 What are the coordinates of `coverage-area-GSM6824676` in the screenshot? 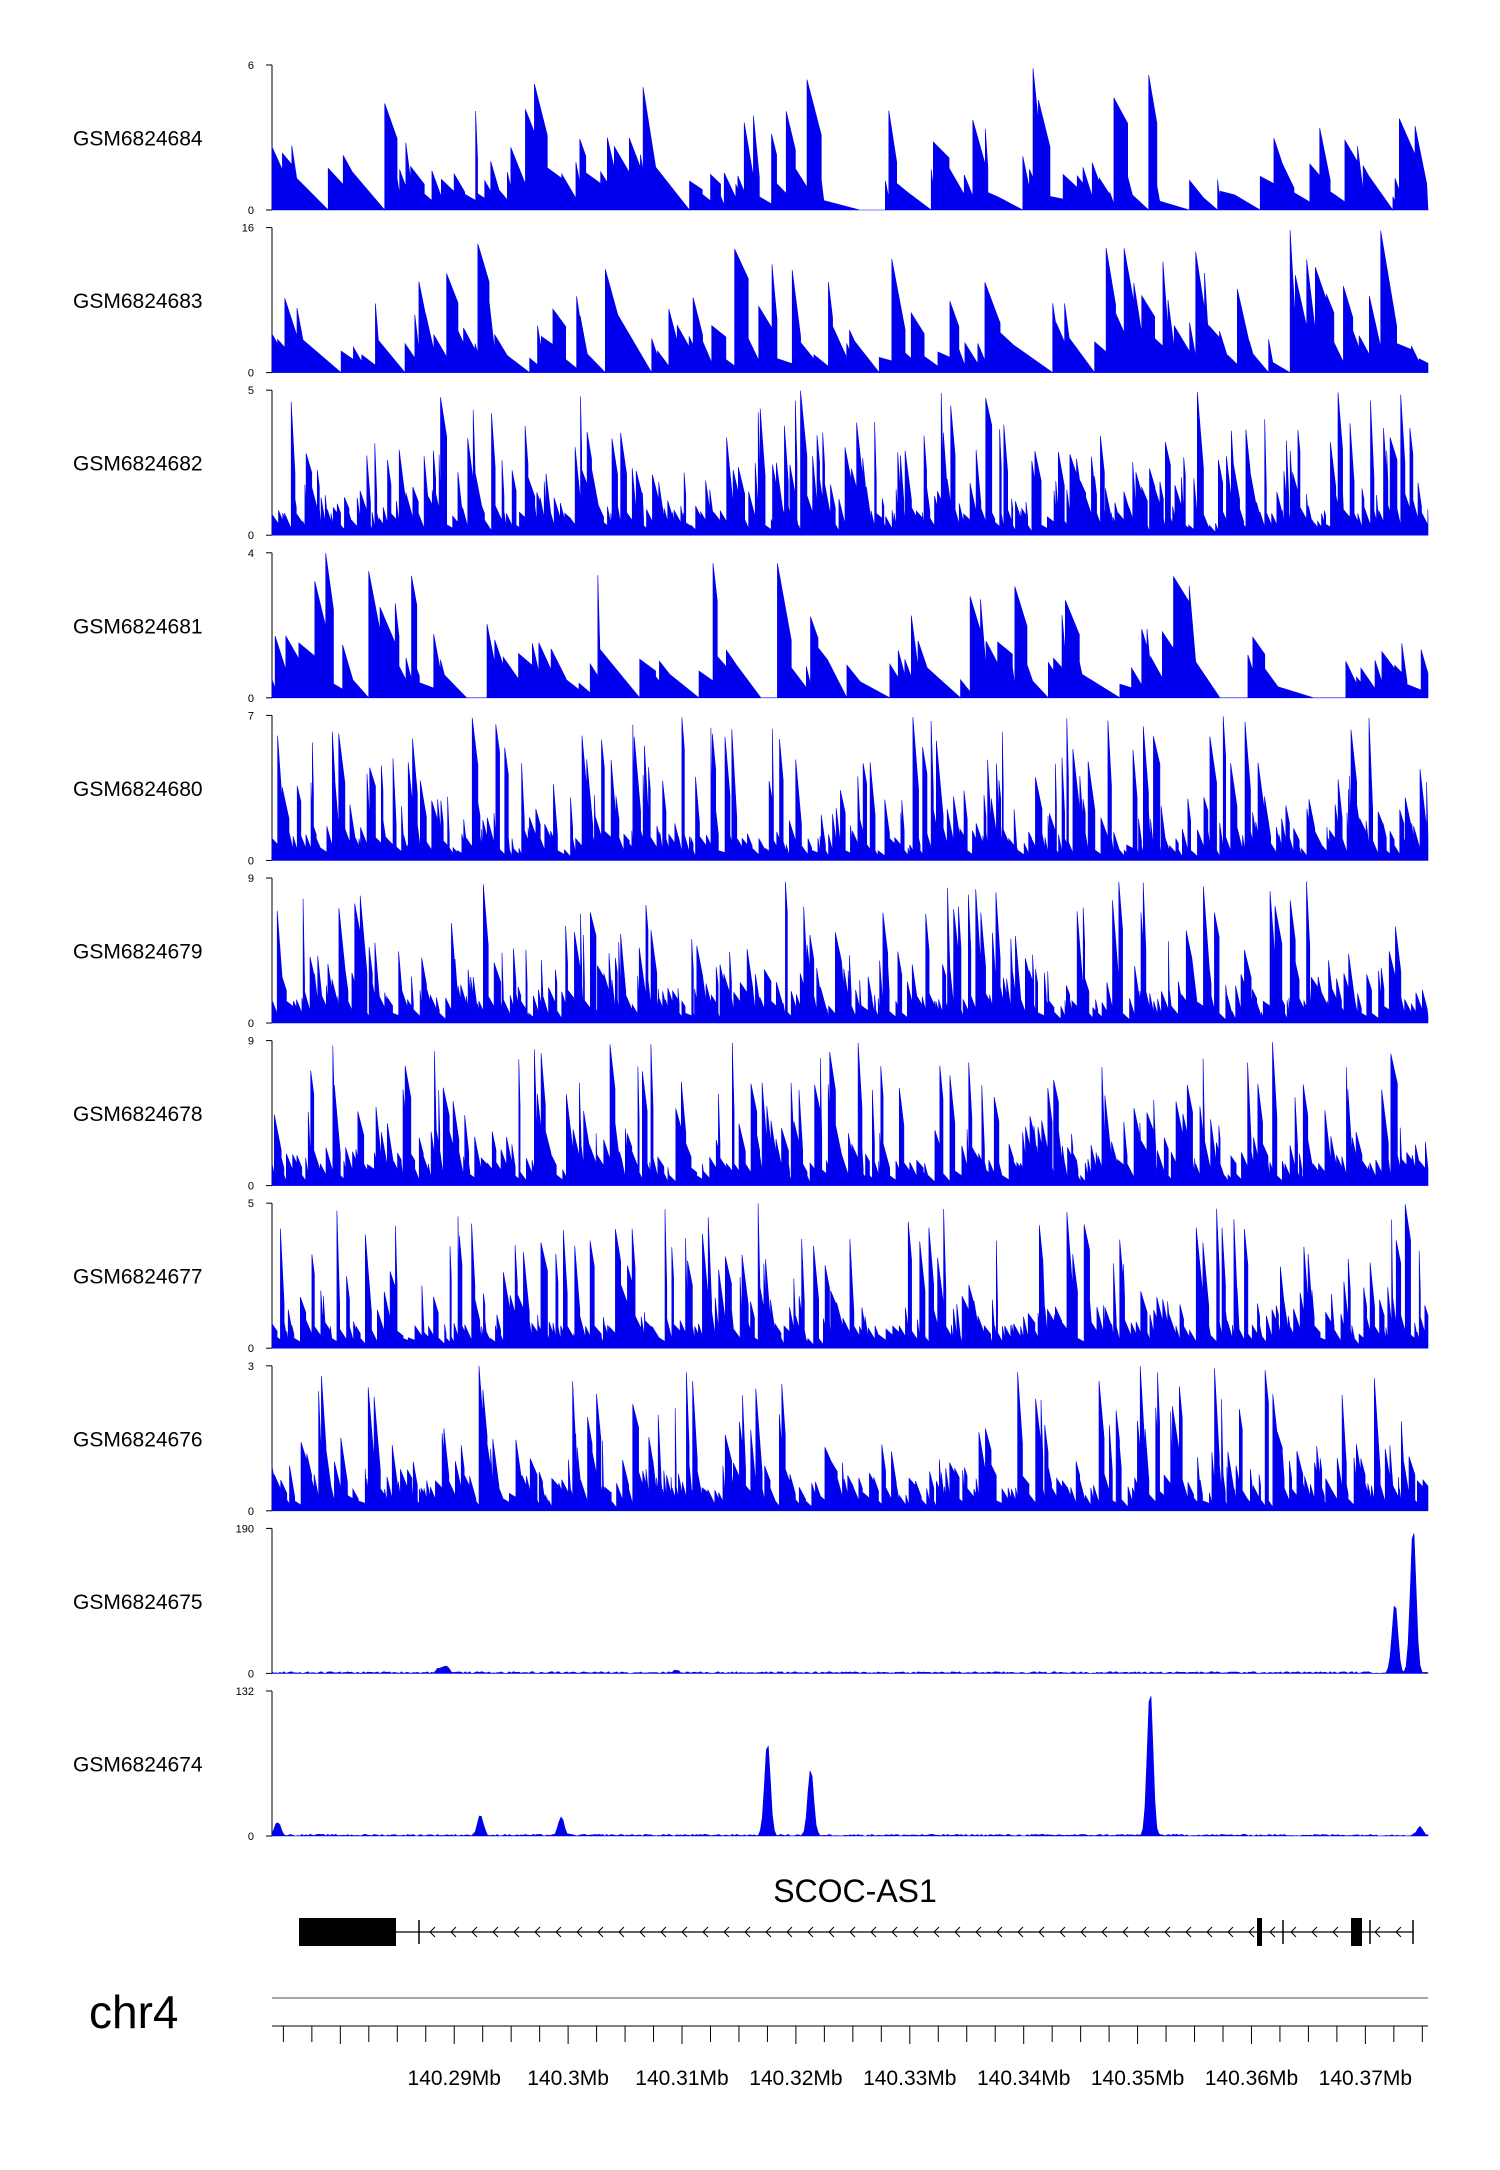 It's located at (850, 1438).